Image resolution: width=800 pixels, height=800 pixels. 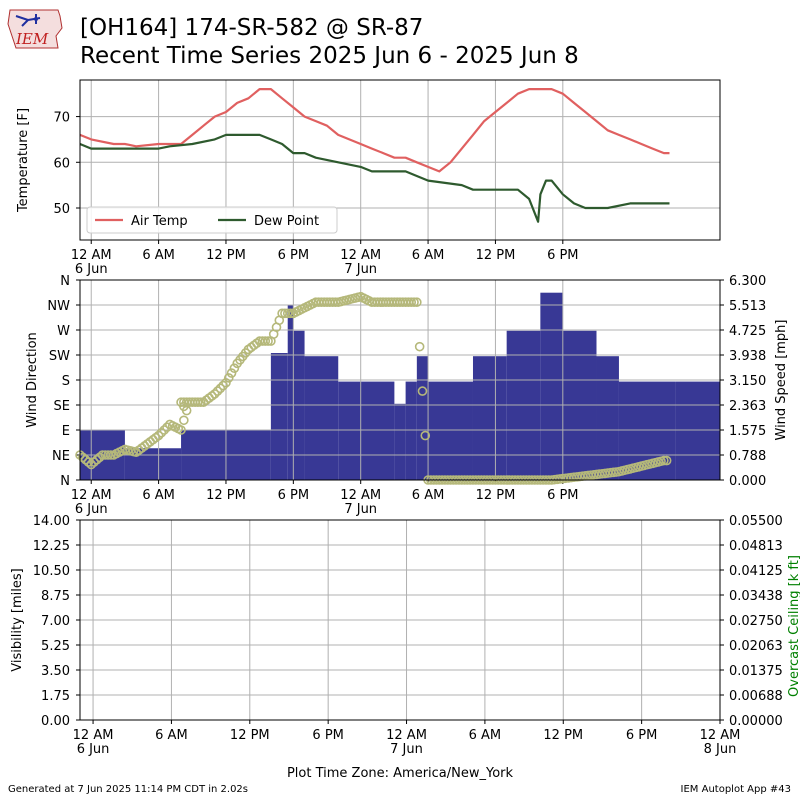 What do you see at coordinates (756, 596) in the screenshot?
I see `ceiling-tick-label: 0.03438` at bounding box center [756, 596].